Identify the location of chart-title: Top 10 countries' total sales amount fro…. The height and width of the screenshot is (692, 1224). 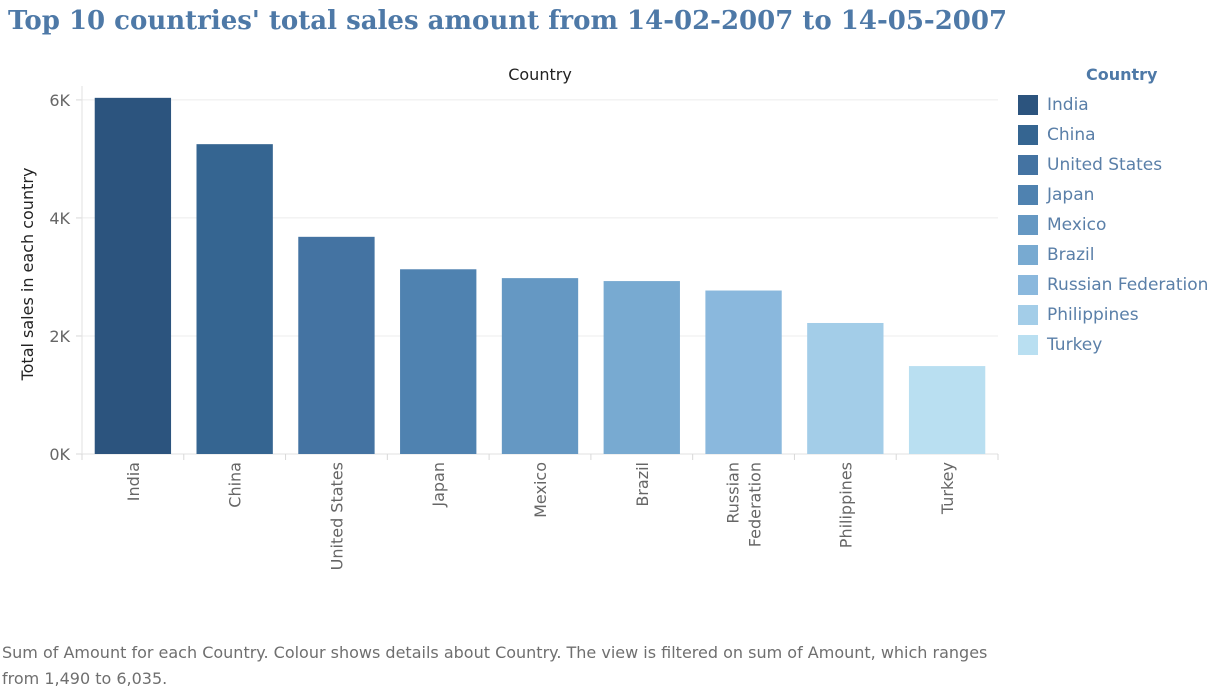
(508, 21).